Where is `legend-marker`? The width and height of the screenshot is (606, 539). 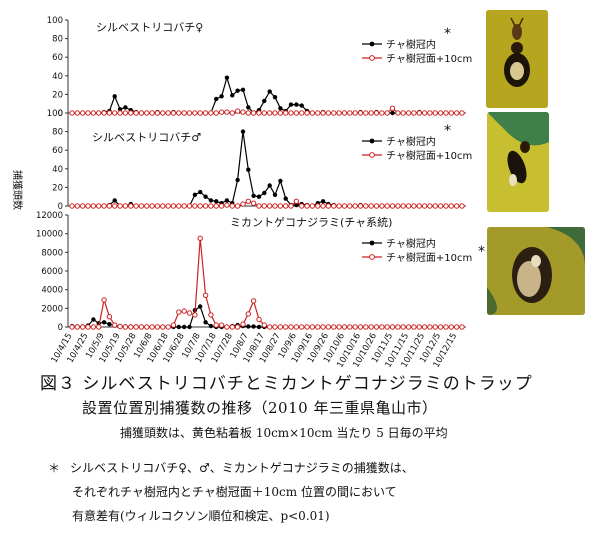
legend-marker is located at coordinates (372, 141).